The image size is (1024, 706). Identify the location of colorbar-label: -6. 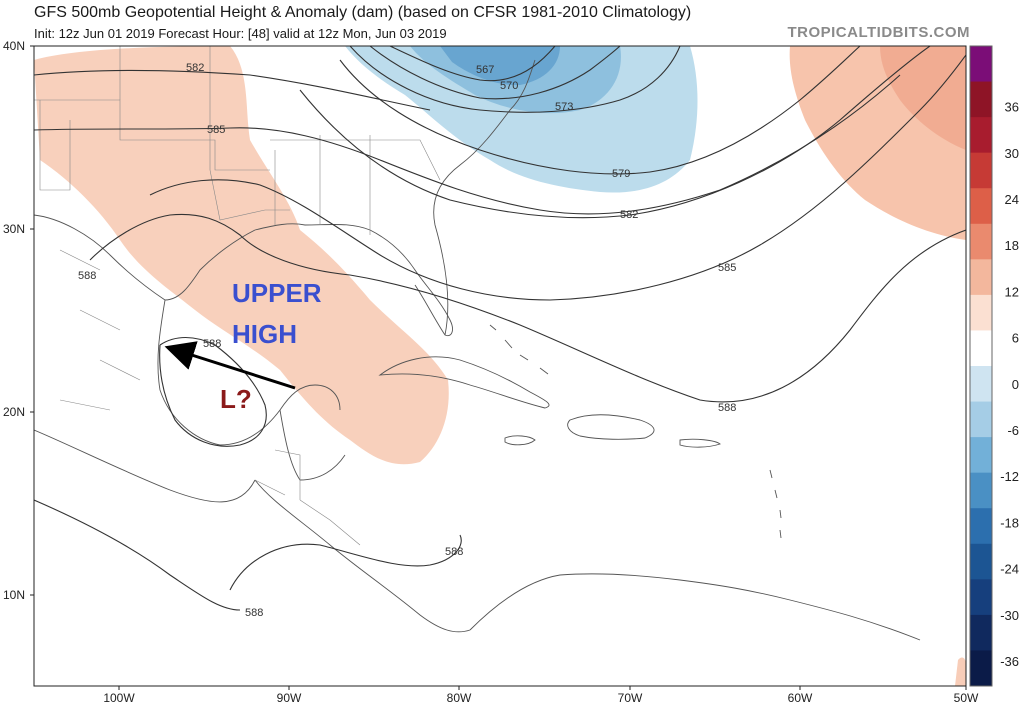
(1013, 430).